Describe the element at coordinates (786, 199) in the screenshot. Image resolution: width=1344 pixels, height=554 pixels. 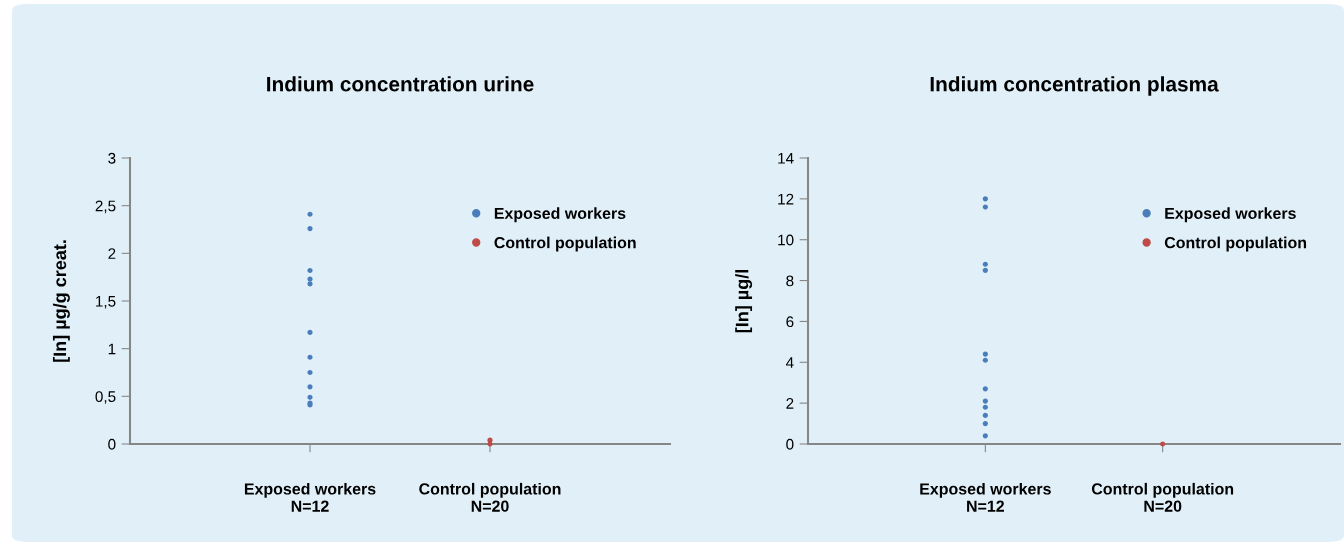
I see `y-tick-label: 12` at that location.